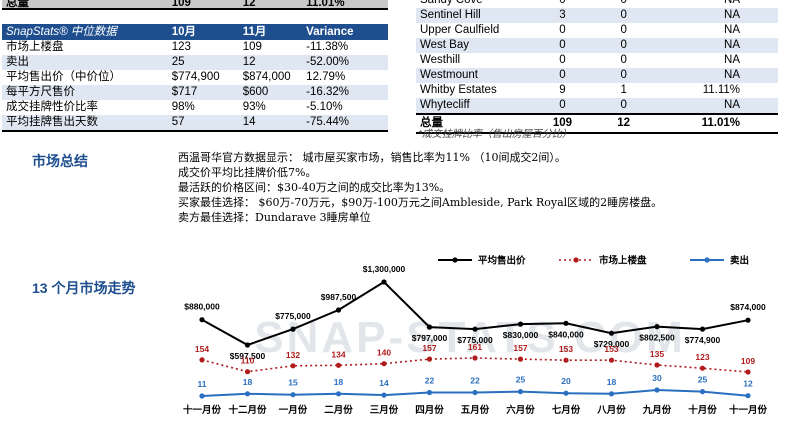 Image resolution: width=800 pixels, height=431 pixels. I want to click on summary-line: 卖方最佳选择：Dundarave 3睡房单位, so click(274, 217).